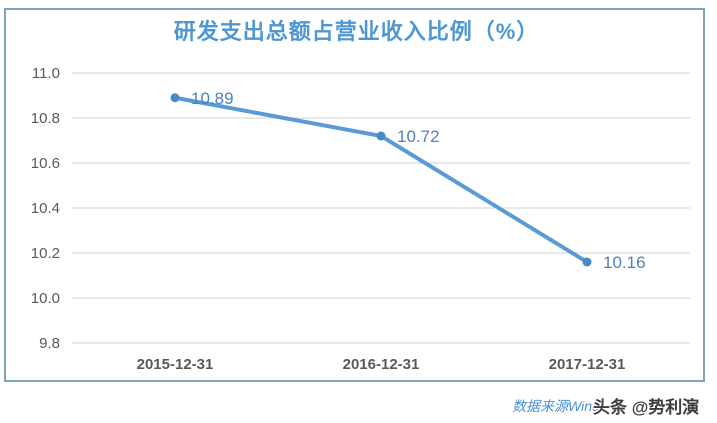 This screenshot has width=717, height=423. I want to click on data-source-text: 数据来源Wind, so click(556, 406).